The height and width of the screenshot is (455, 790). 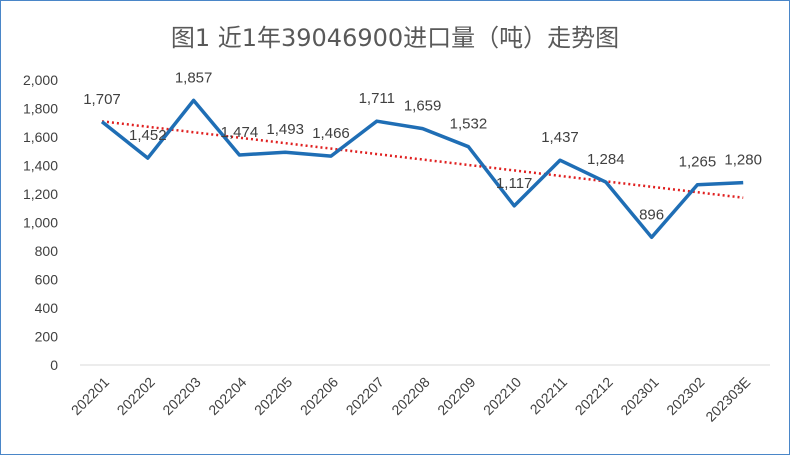 What do you see at coordinates (423, 106) in the screenshot?
I see `data-label: 1,659` at bounding box center [423, 106].